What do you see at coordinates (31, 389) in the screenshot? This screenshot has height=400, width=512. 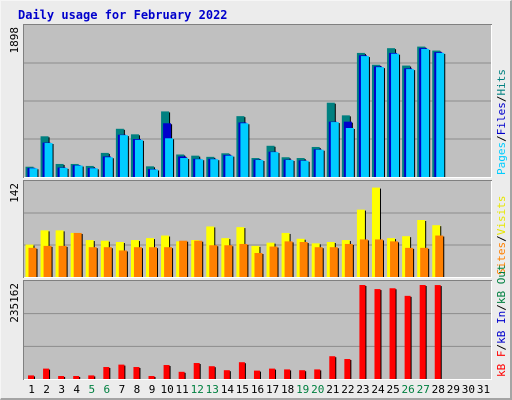 I see `day-label: 1` at bounding box center [31, 389].